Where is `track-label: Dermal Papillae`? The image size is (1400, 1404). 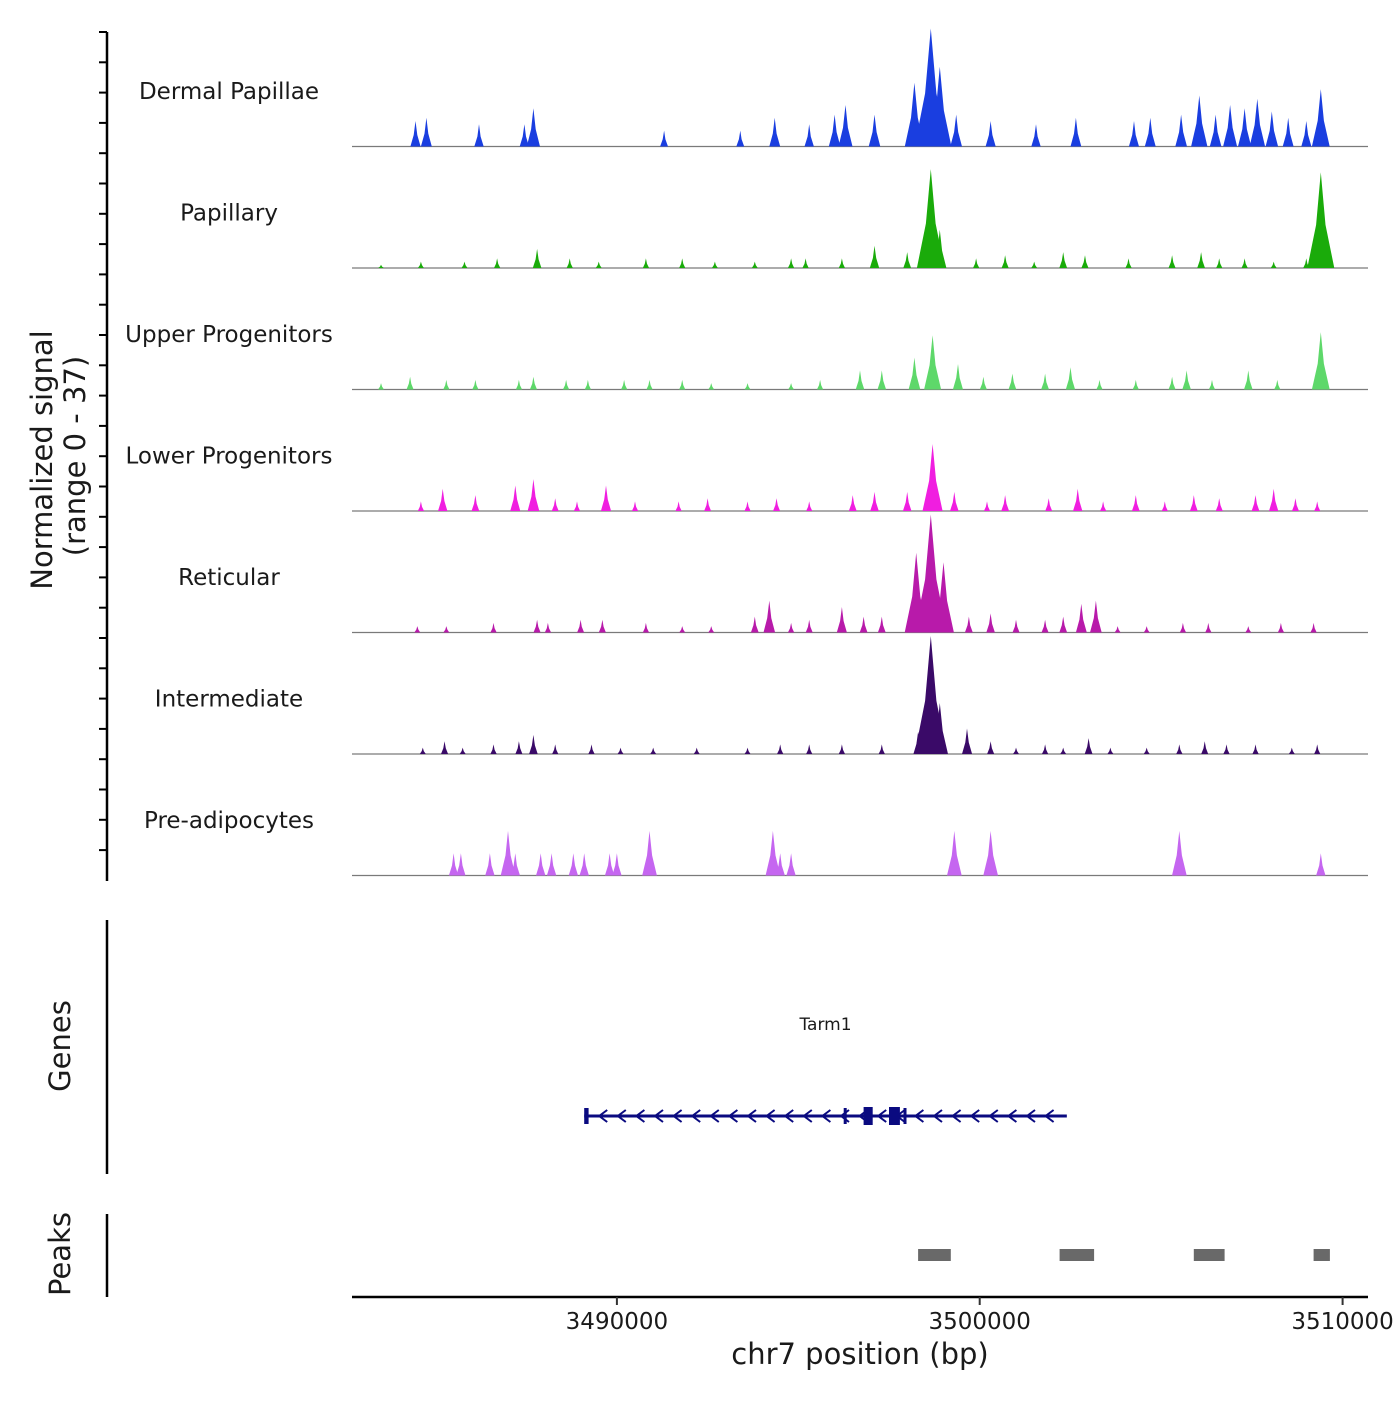
track-label: Dermal Papillae is located at coordinates (229, 92).